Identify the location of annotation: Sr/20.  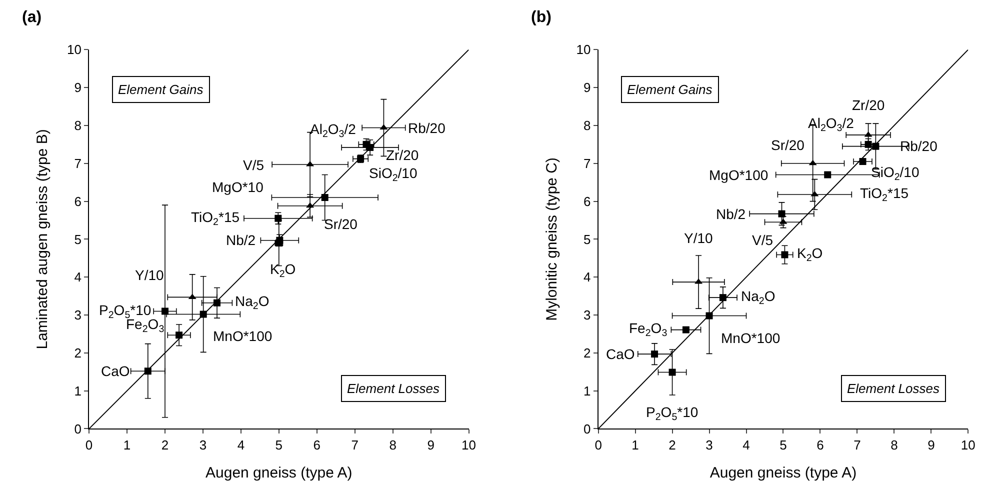
(788, 145).